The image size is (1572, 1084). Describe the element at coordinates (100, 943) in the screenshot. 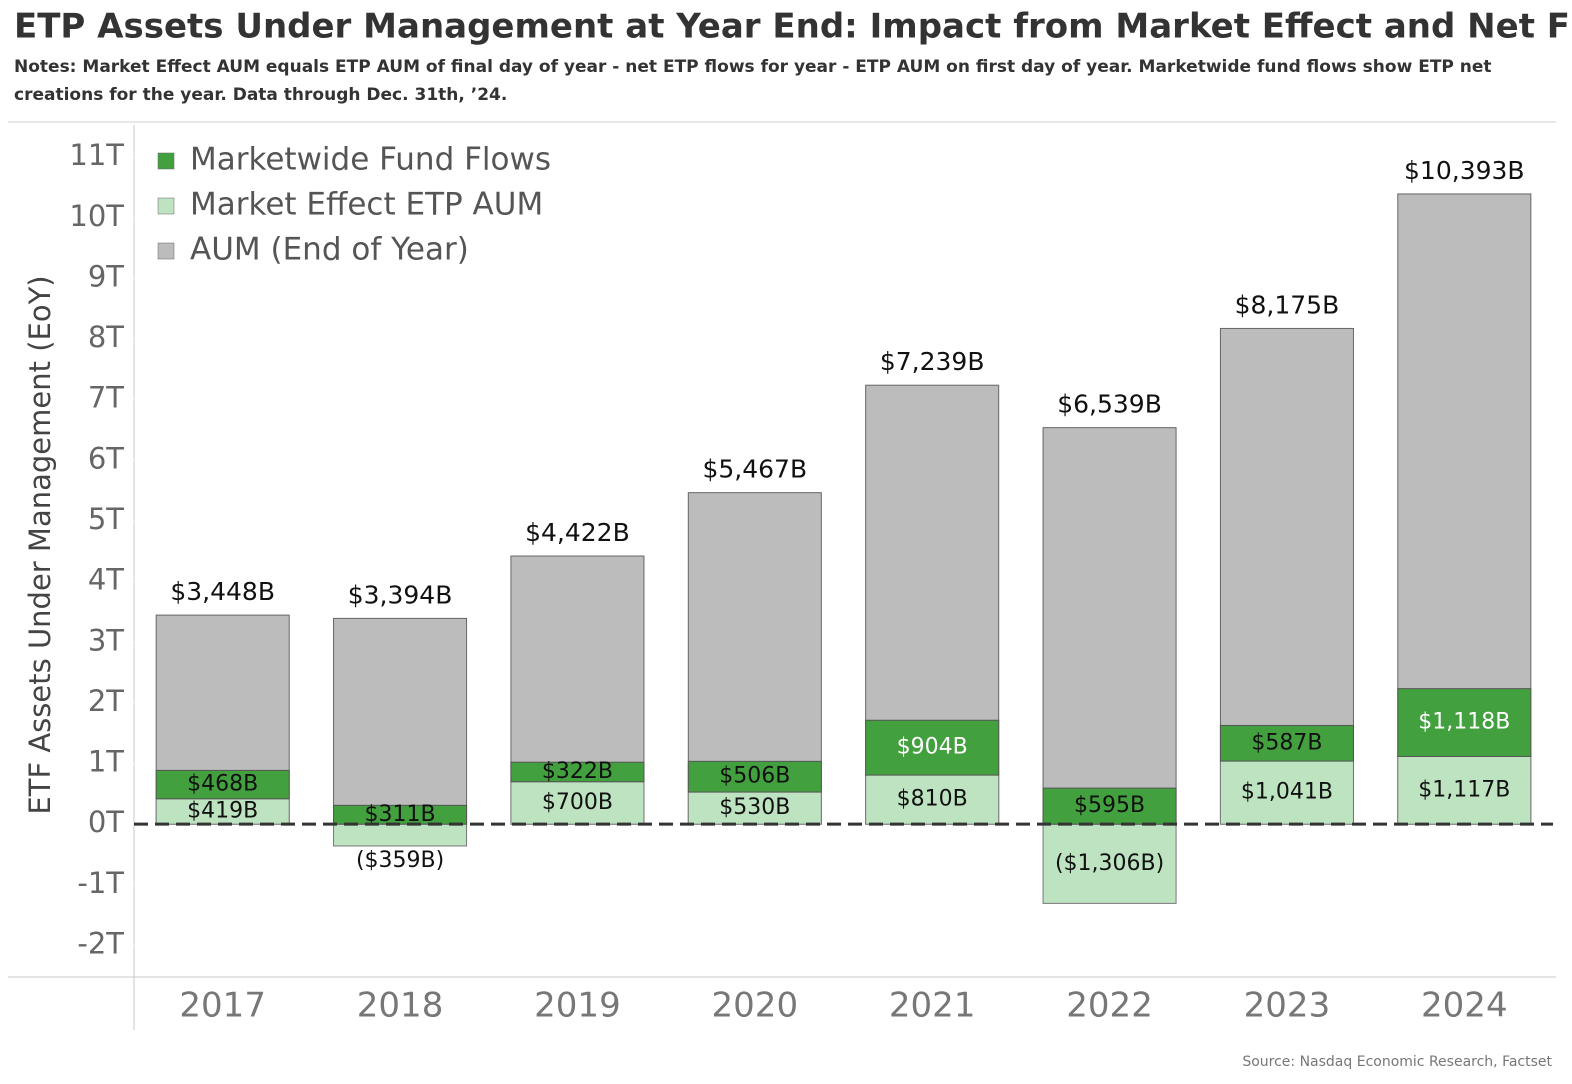

I see `y-tick-label: -2T` at that location.